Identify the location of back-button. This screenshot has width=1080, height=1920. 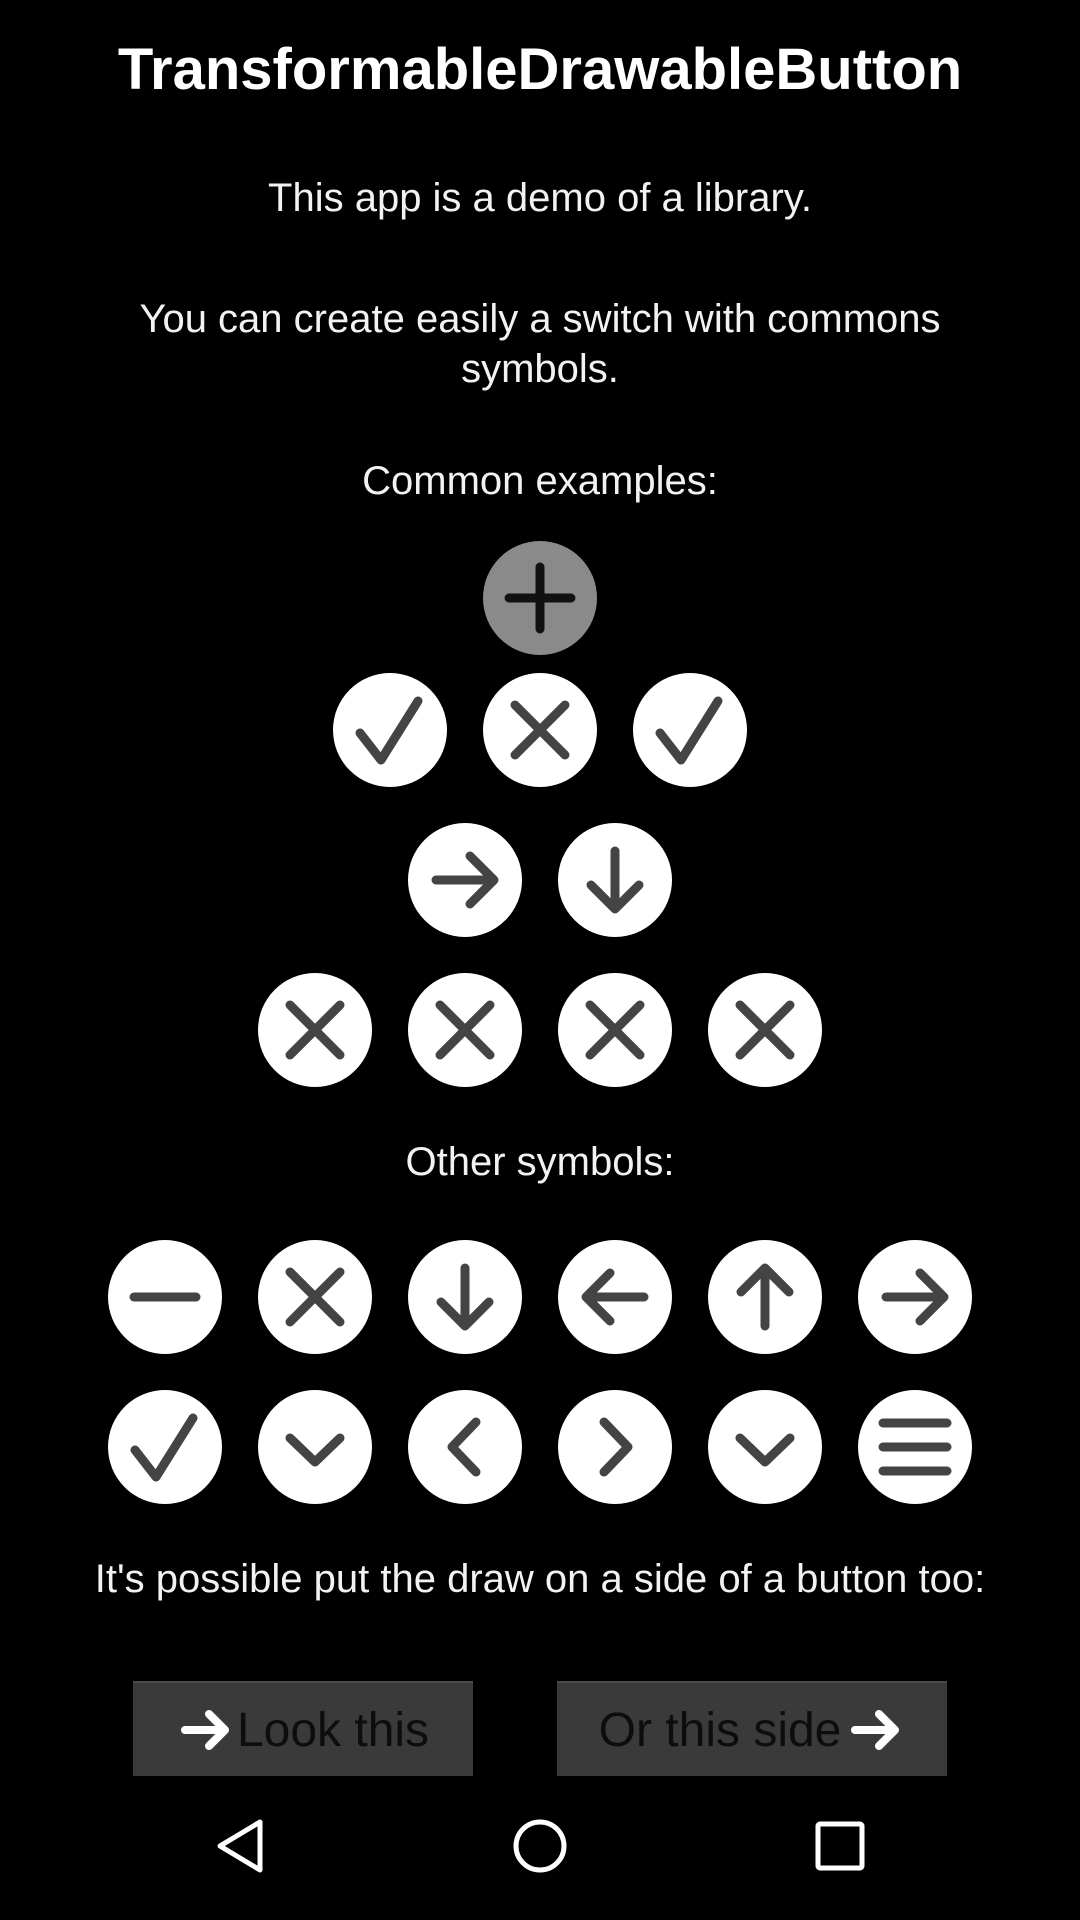
(240, 1846).